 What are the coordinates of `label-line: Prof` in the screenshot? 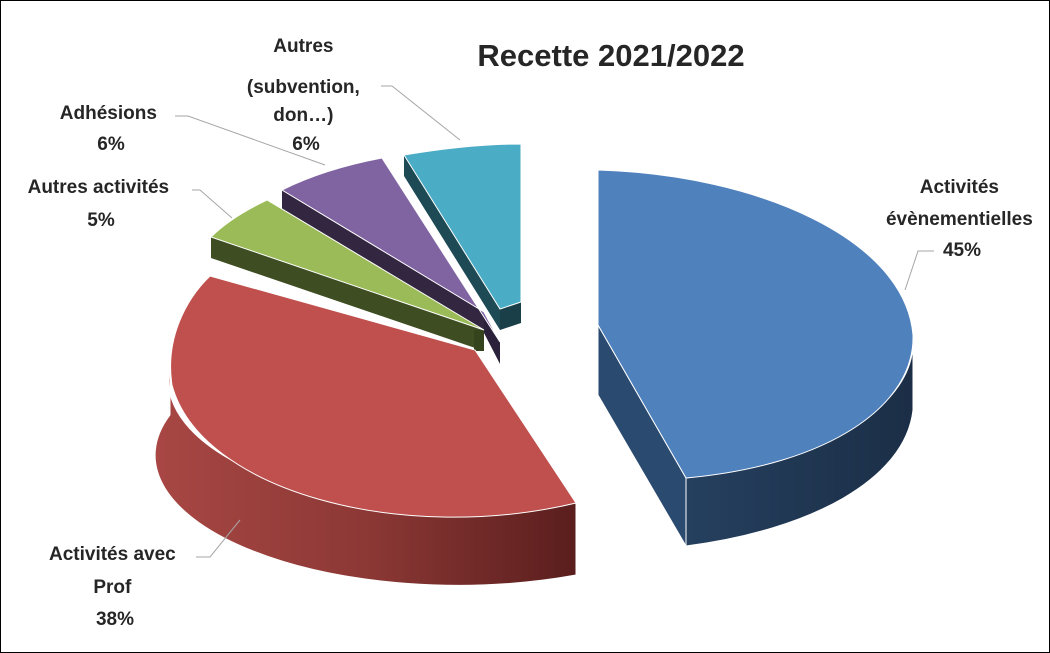 It's located at (112, 587).